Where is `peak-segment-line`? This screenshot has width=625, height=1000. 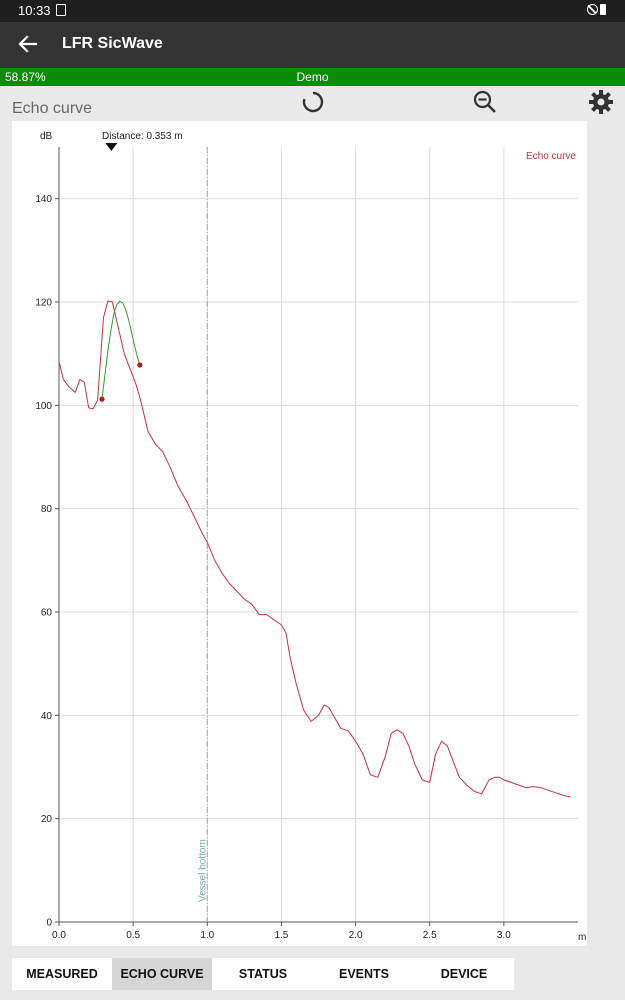
peak-segment-line is located at coordinates (121, 350).